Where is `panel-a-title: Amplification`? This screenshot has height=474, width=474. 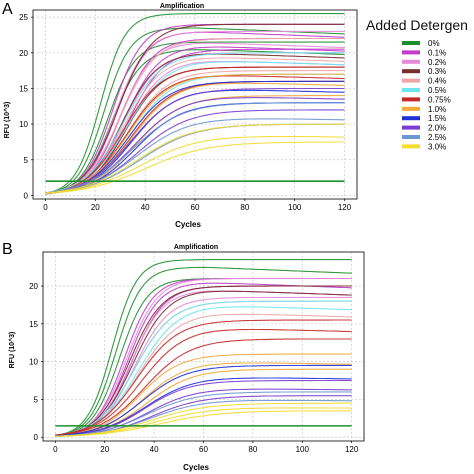
panel-a-title: Amplification is located at coordinates (182, 6).